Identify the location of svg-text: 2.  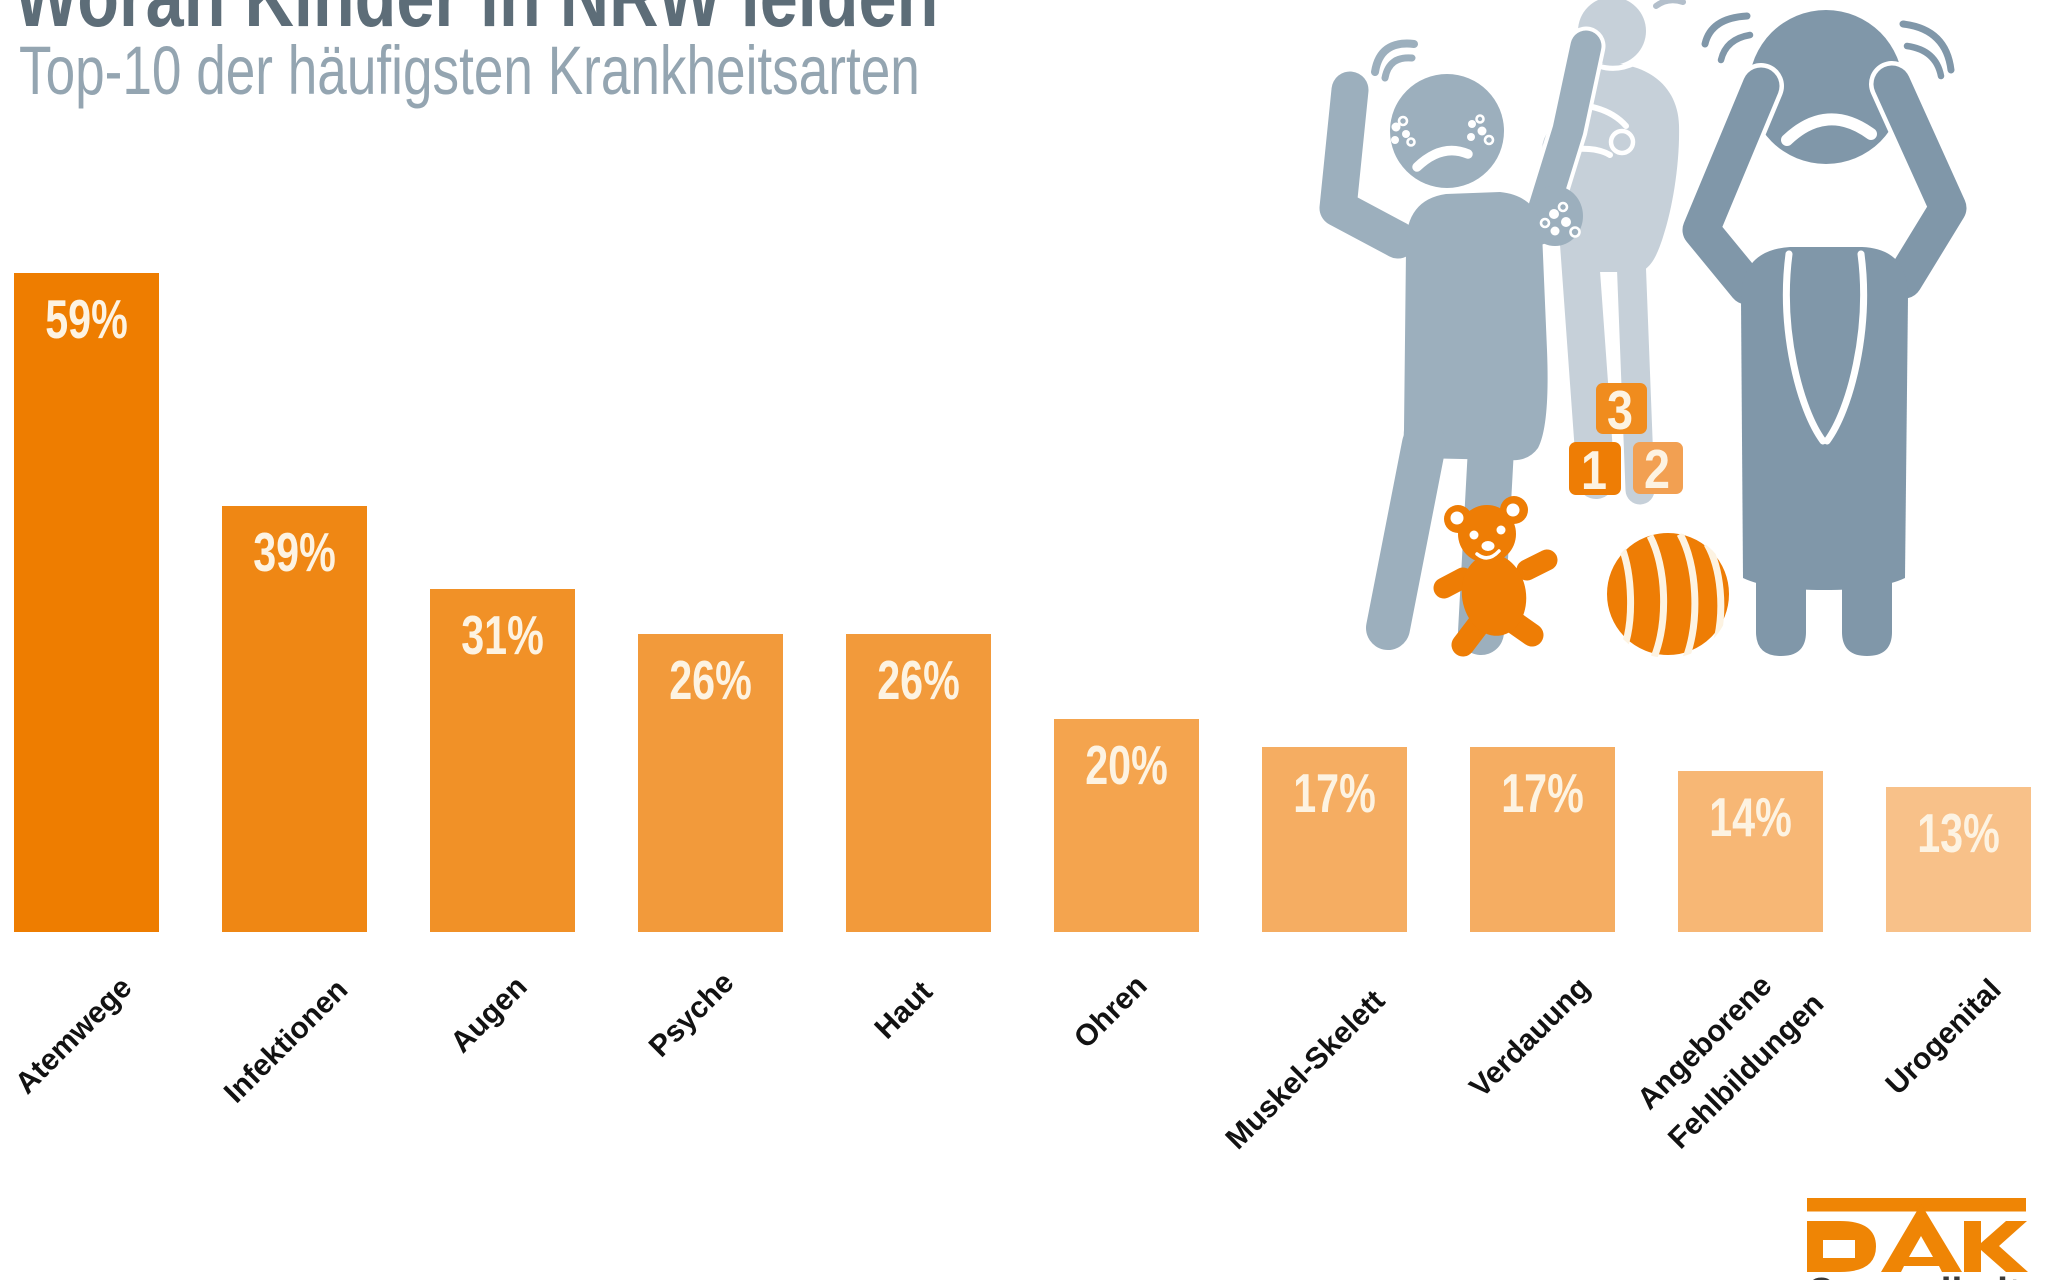
(1657, 468).